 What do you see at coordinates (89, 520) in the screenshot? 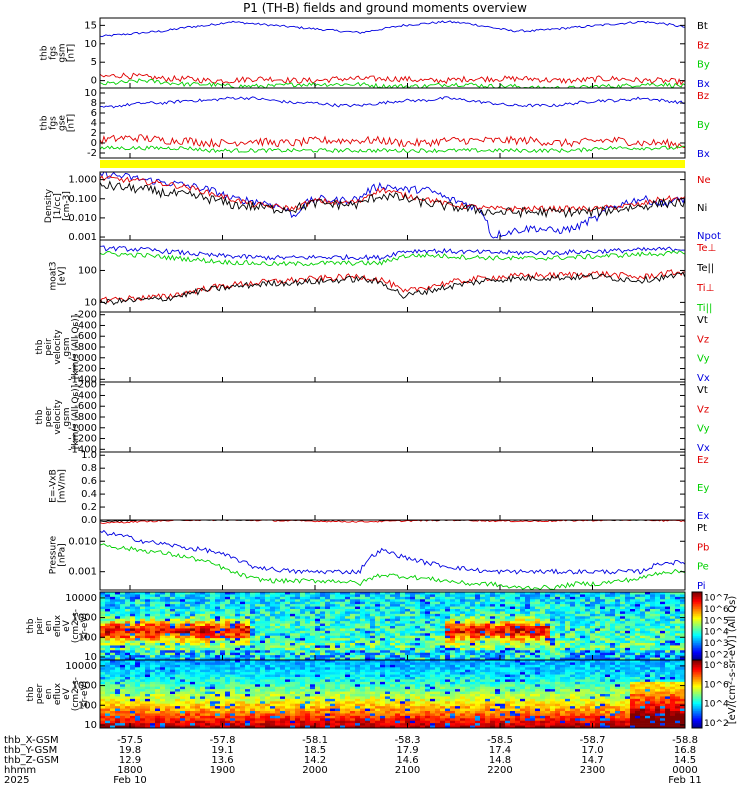
I see `y-tick-label: 0.0` at bounding box center [89, 520].